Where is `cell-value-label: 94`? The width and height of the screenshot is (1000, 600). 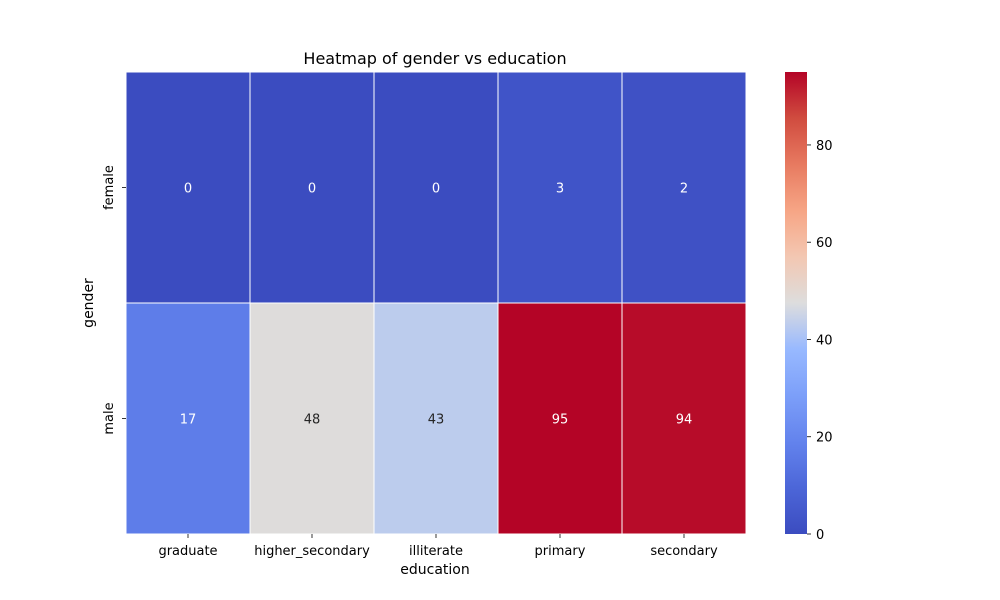 cell-value-label: 94 is located at coordinates (684, 420).